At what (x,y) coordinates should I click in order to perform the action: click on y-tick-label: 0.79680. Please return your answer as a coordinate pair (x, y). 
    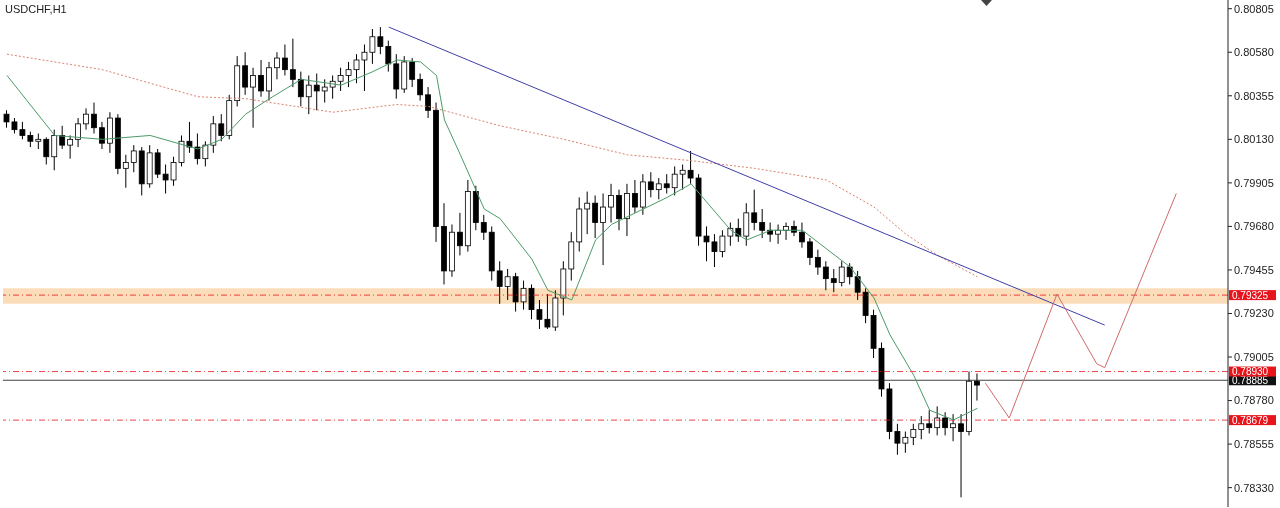
    Looking at the image, I should click on (1254, 226).